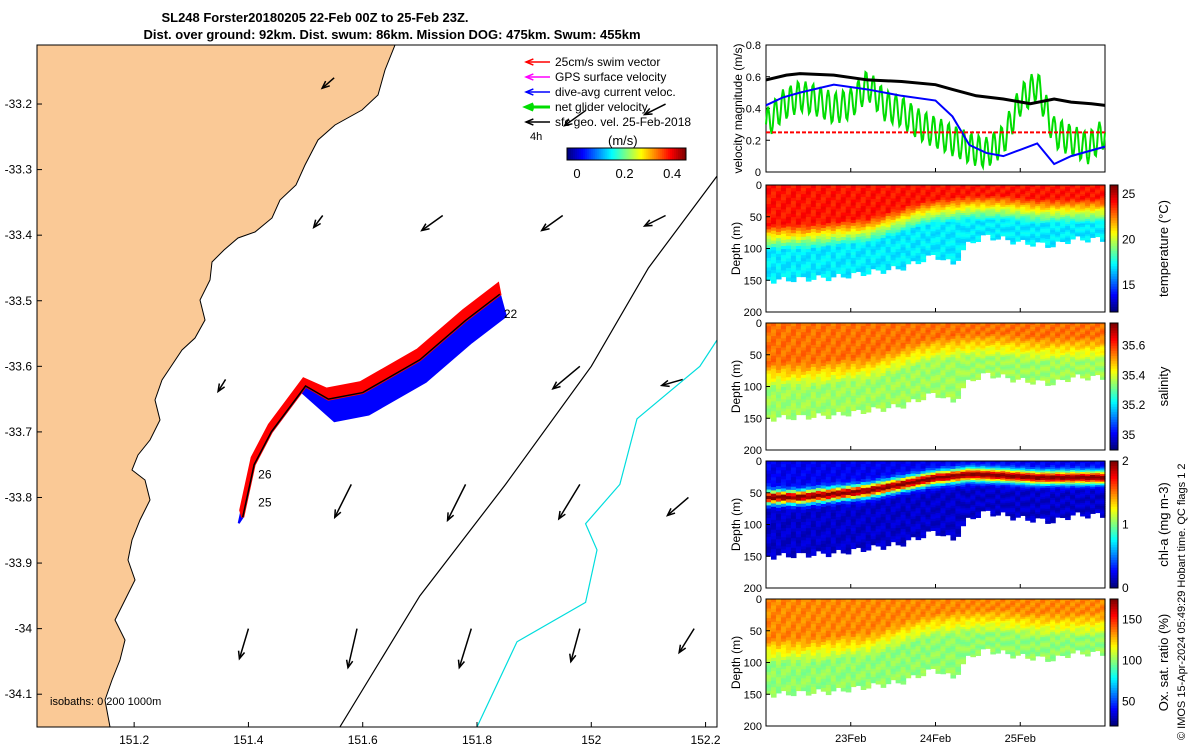 The image size is (1200, 750). I want to click on map-y-tick-label: -33.3, so click(19, 170).